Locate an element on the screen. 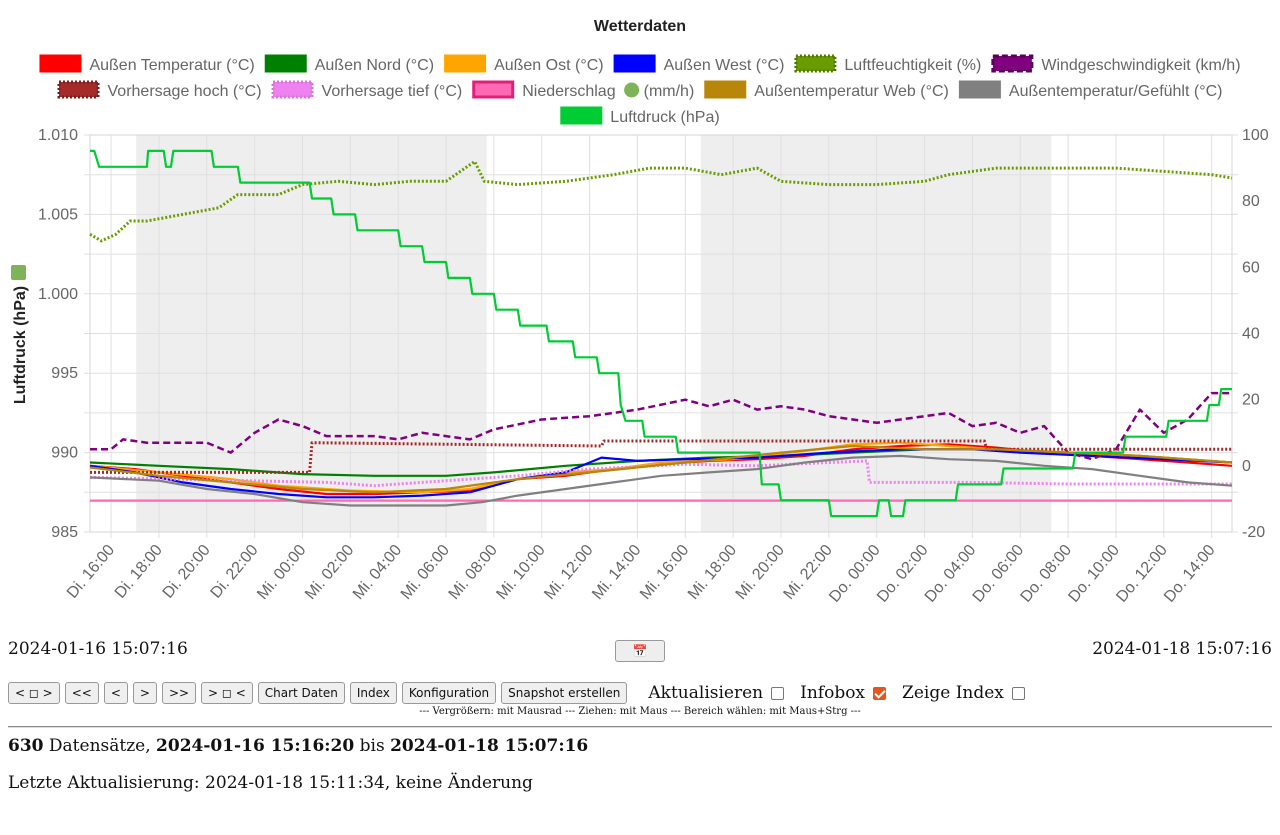  legend-label-1: Außen Nord (°C) is located at coordinates (374, 65).